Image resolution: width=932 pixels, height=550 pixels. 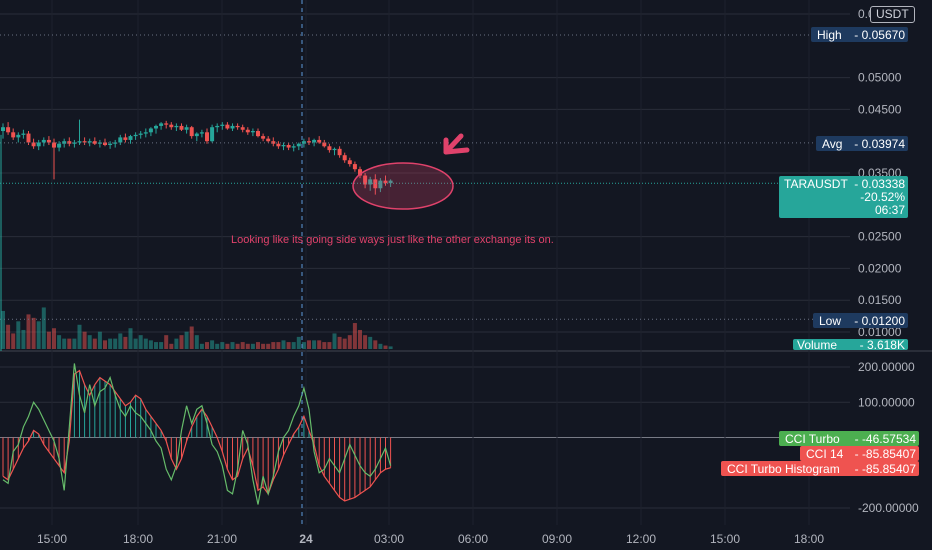 I want to click on volume-tag-bg, so click(x=850, y=344).